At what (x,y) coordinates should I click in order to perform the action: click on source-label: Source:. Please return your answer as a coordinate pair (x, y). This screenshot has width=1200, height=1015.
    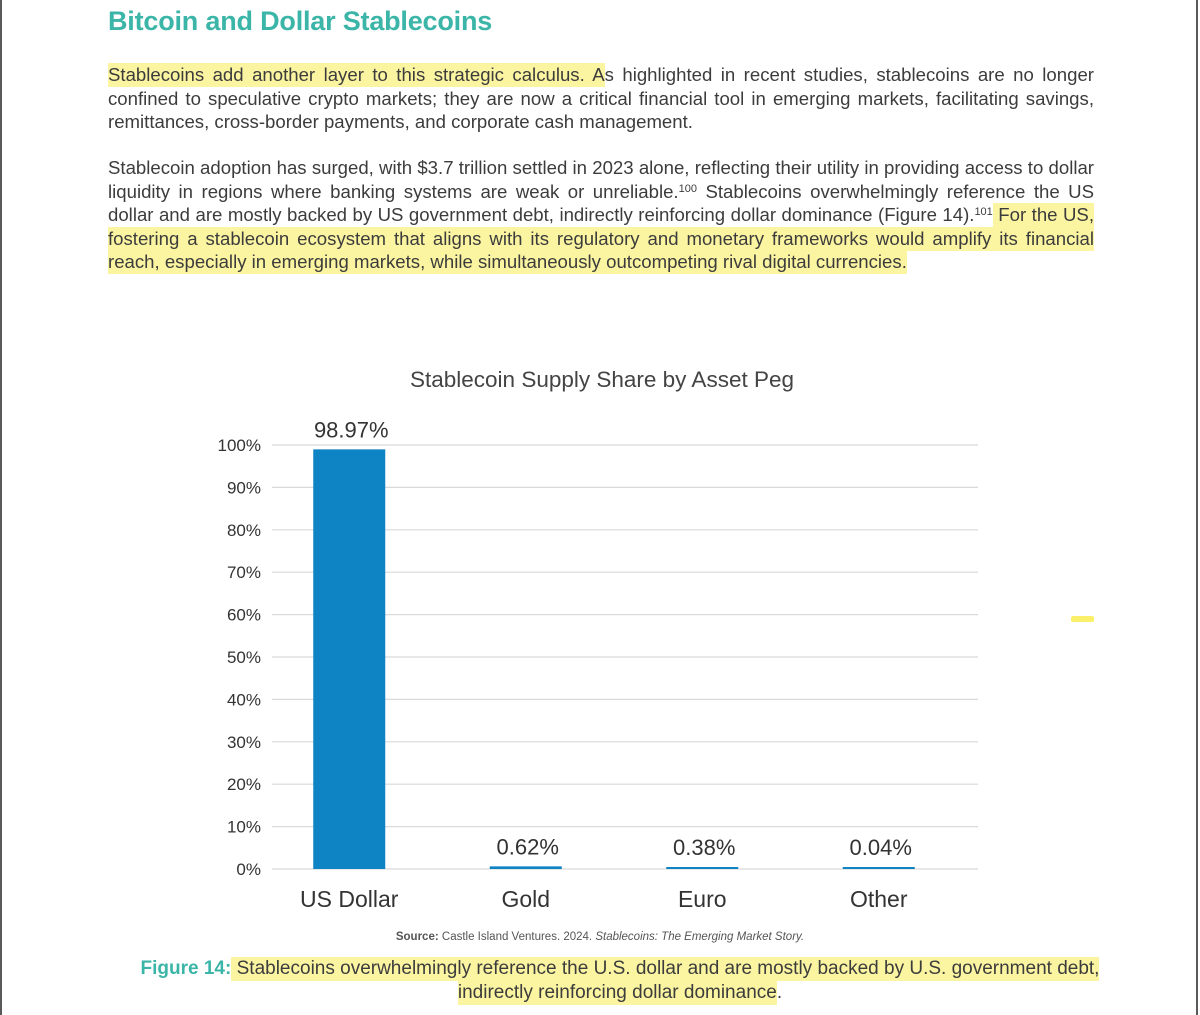
    Looking at the image, I should click on (417, 937).